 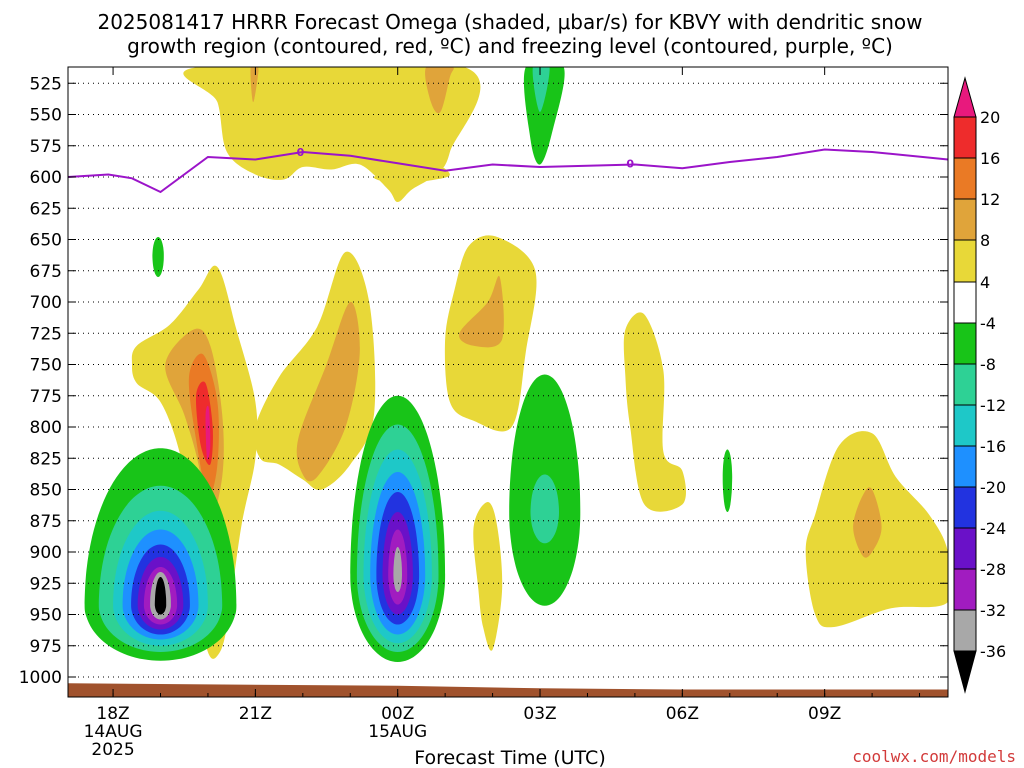 I want to click on colorbar-label-2: 12, so click(x=990, y=199).